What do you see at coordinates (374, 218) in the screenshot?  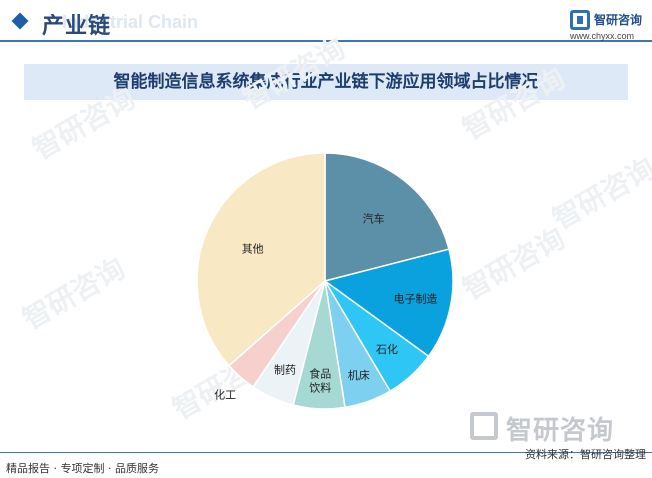 I see `pie-label-0: 汽车` at bounding box center [374, 218].